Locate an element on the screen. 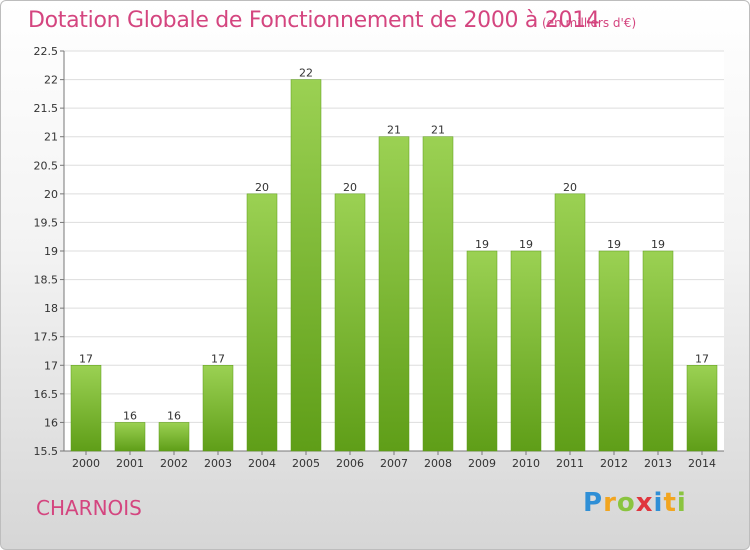  x-tick-label-2002: 2002 is located at coordinates (174, 463).